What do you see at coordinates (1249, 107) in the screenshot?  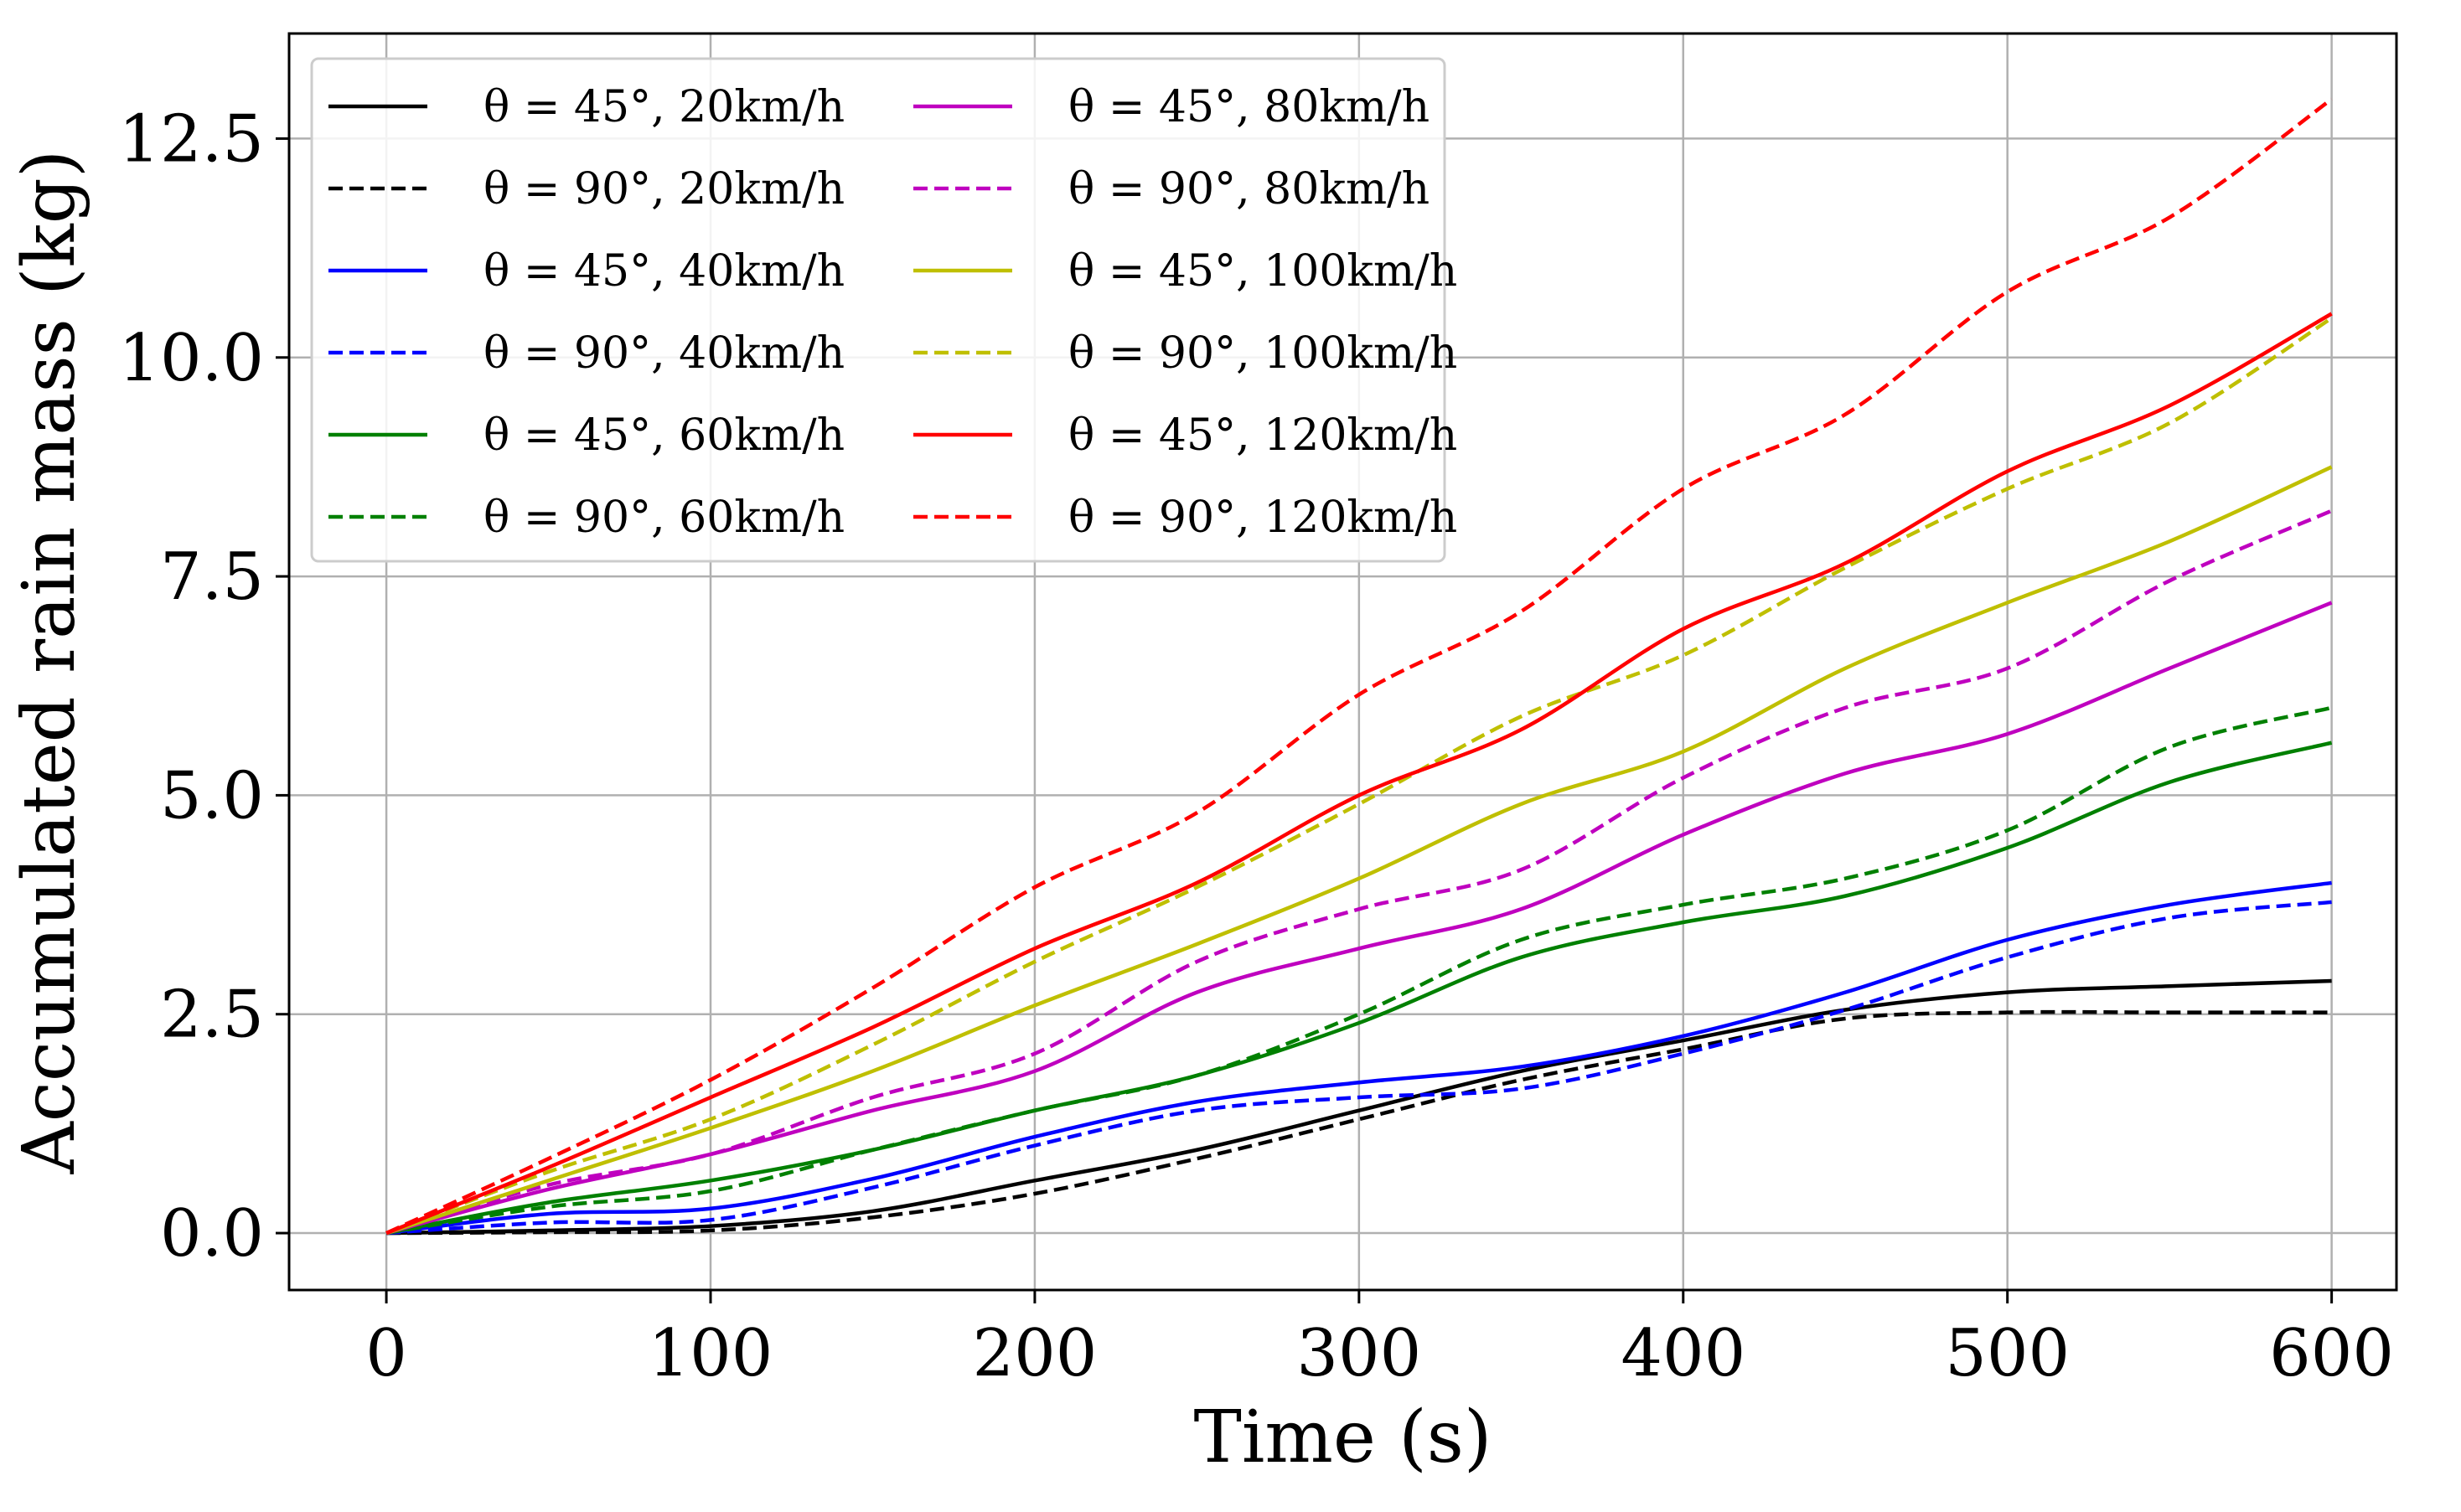 I see `legend-label: θ = 45°, 80km/h` at bounding box center [1249, 107].